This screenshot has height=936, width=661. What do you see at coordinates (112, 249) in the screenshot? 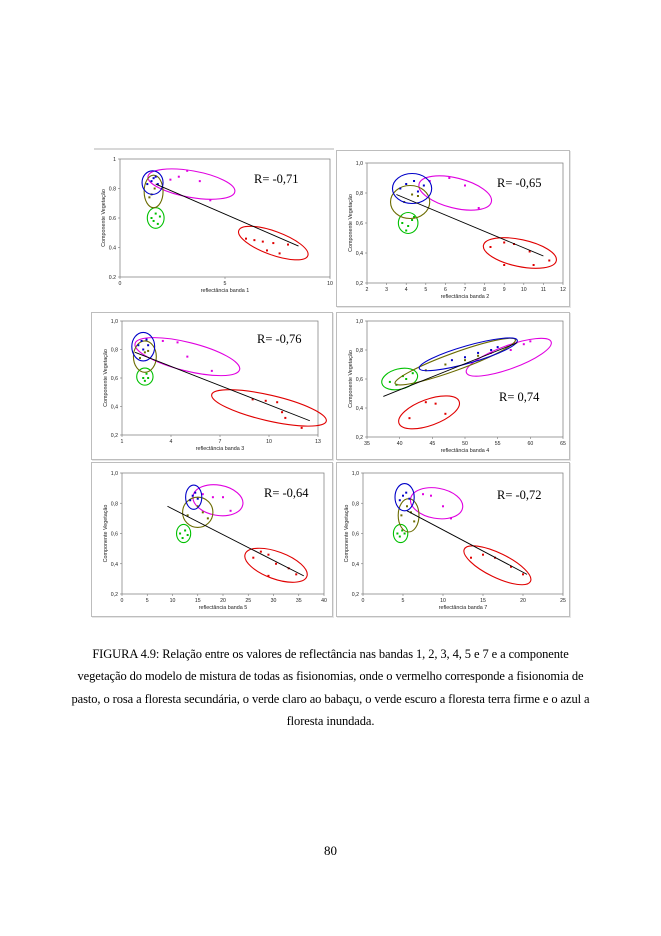
I see `y-tick-label: 0.4` at bounding box center [112, 249].